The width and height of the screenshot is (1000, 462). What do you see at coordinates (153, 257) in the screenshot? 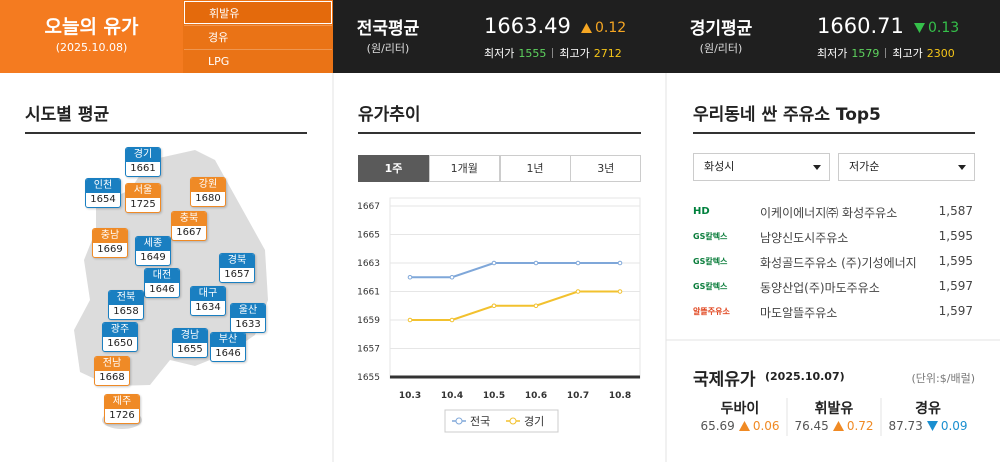
I see `region-value: 1649` at bounding box center [153, 257].